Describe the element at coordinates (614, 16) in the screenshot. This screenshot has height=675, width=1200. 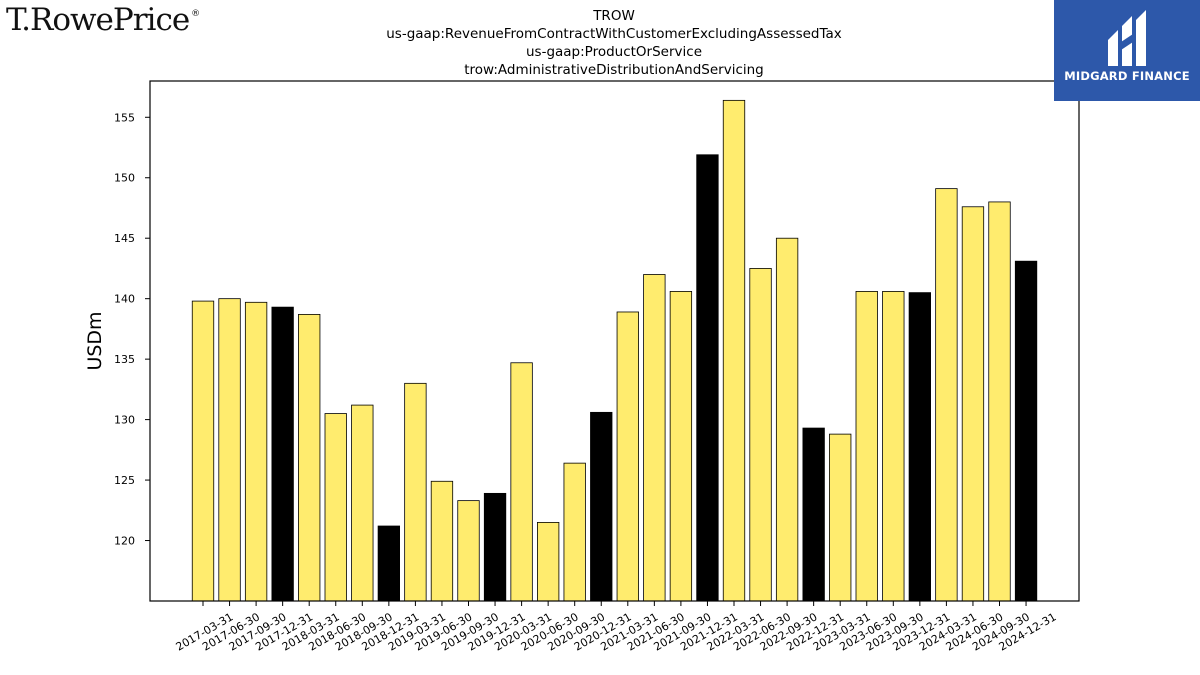
I see `title-line-ticker: TROW` at that location.